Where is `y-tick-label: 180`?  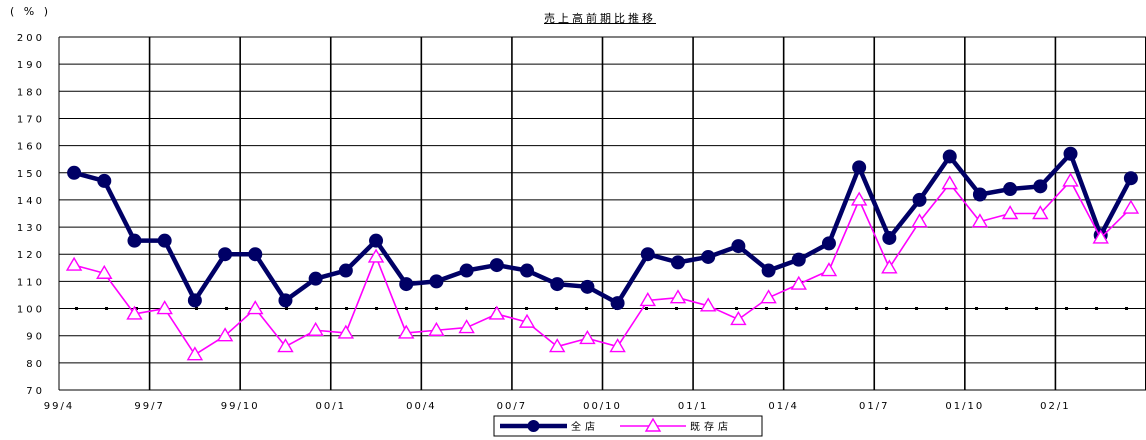
y-tick-label: 180 is located at coordinates (31, 92).